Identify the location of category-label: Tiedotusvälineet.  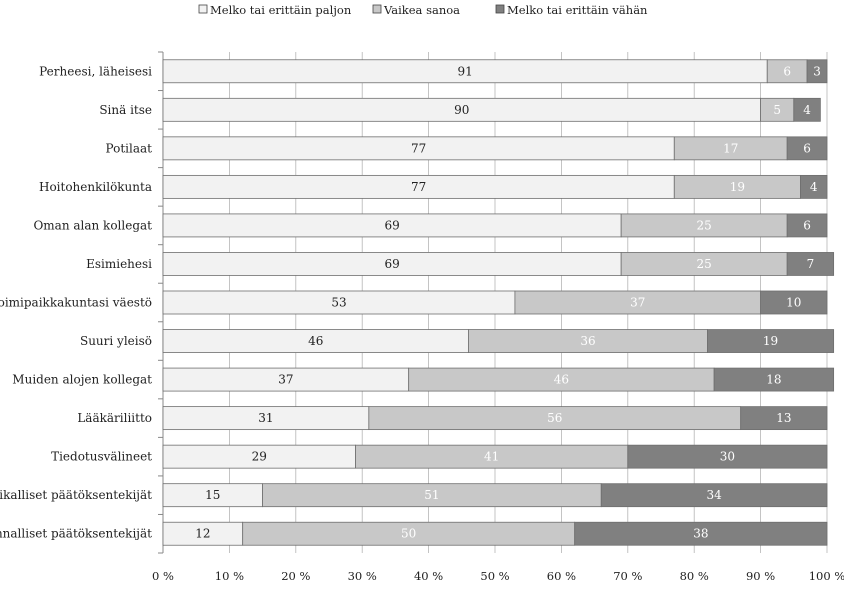
(101, 457).